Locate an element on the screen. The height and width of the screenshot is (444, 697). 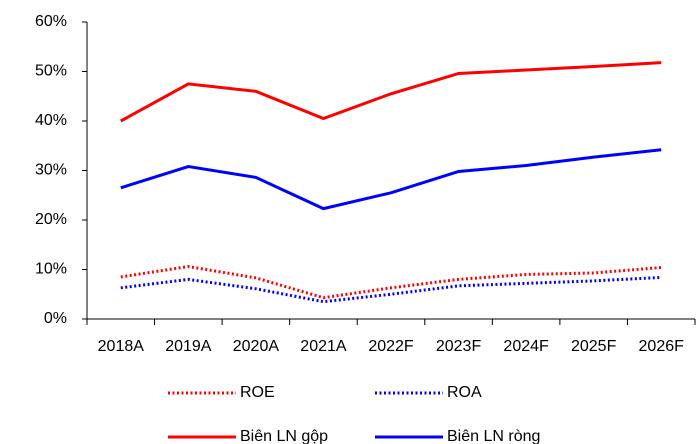
legend-label: ROA is located at coordinates (464, 392).